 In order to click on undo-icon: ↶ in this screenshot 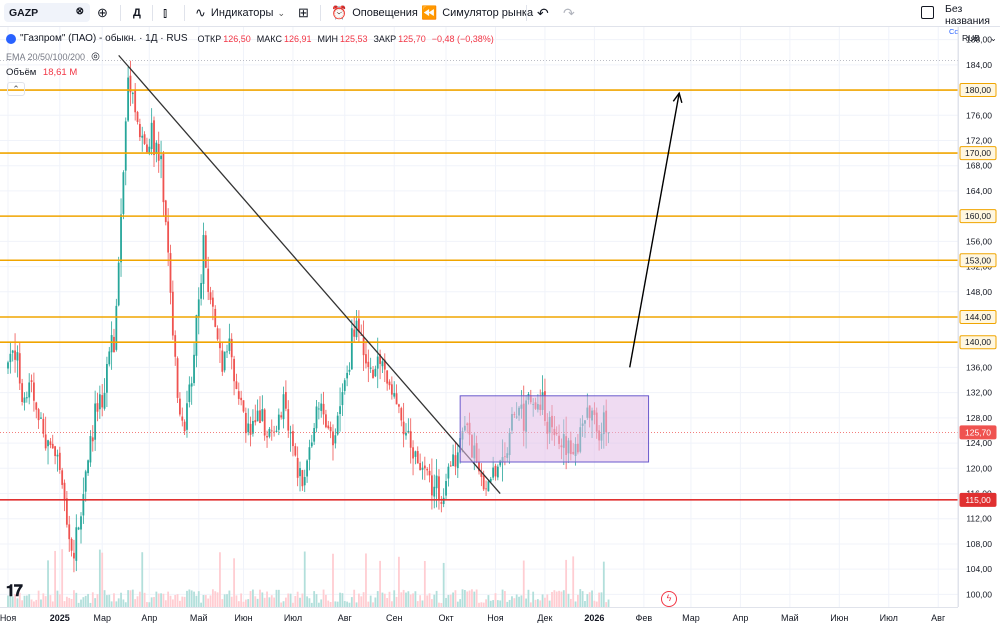, I will do `click(543, 12)`.